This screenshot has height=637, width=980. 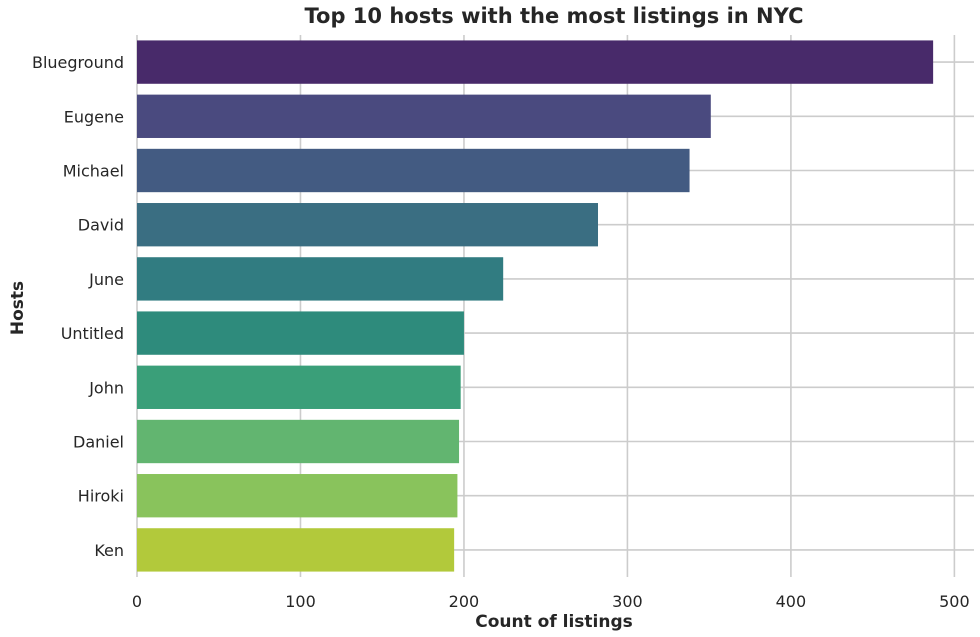 What do you see at coordinates (300, 333) in the screenshot?
I see `bar-untitled` at bounding box center [300, 333].